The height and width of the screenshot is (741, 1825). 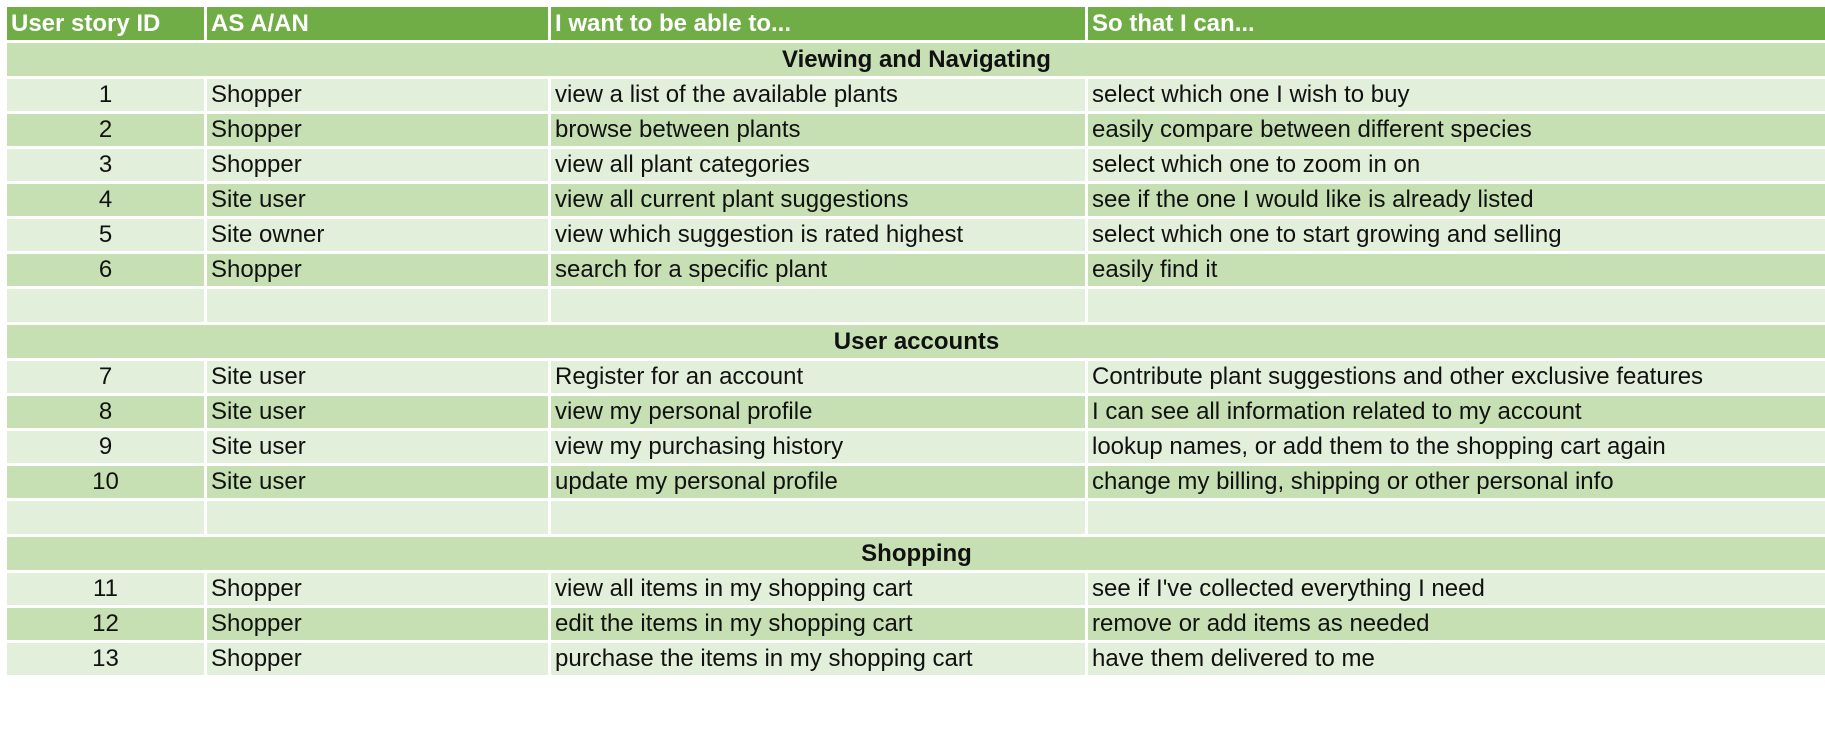 I want to click on story-id-cell: 9, so click(x=105, y=447).